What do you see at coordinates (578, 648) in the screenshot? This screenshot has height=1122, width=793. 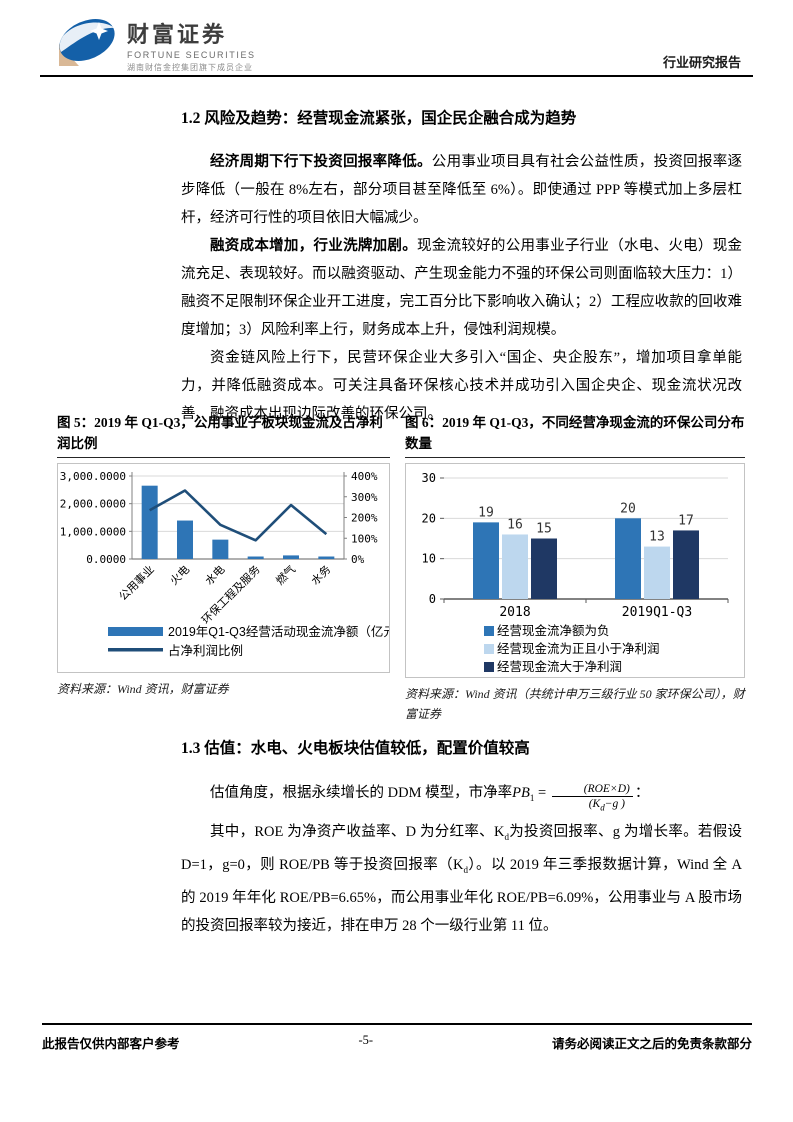 I see `svg-text: 经营现金流为正且小于净利润` at bounding box center [578, 648].